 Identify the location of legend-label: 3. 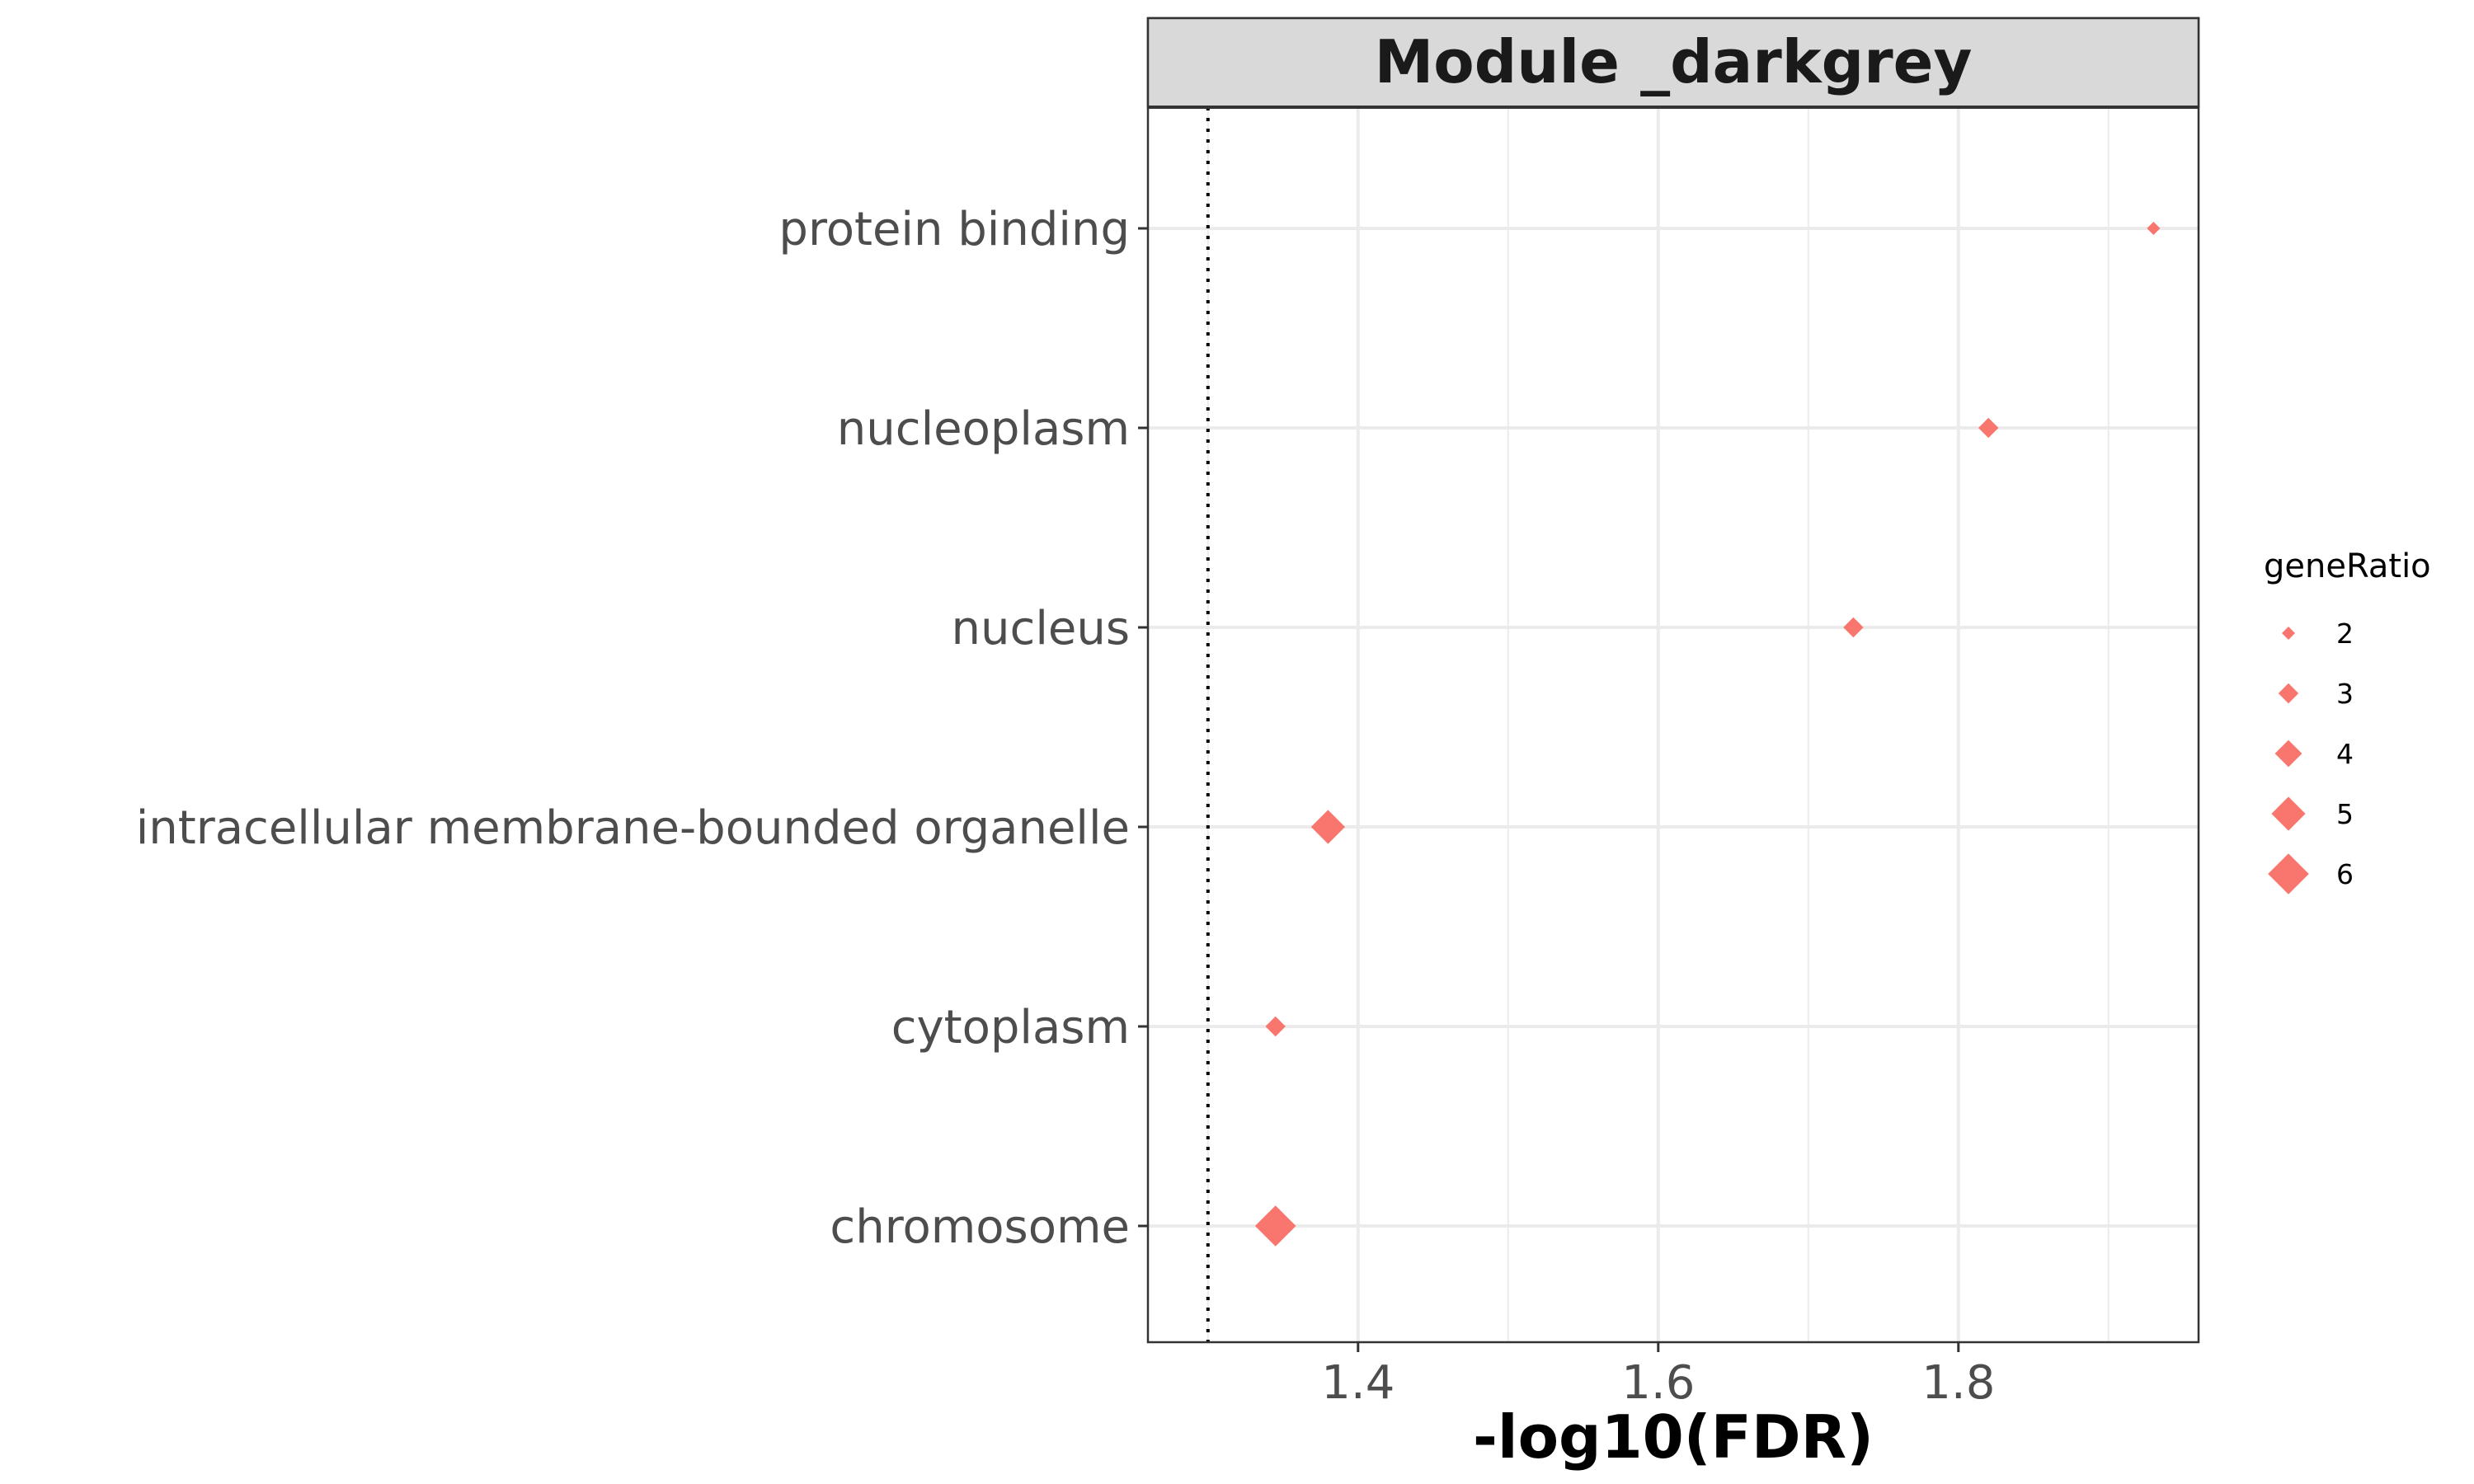
(2345, 694).